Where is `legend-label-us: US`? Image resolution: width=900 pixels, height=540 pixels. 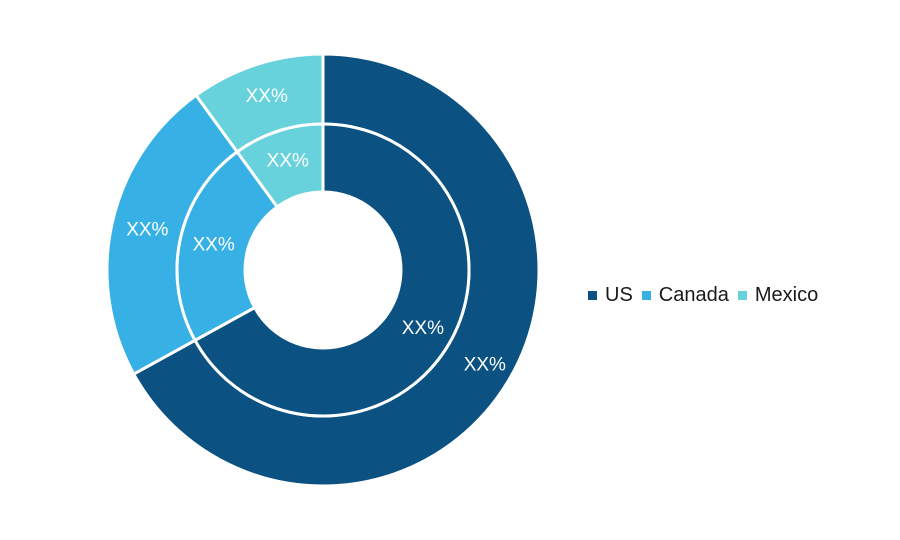 legend-label-us: US is located at coordinates (619, 295).